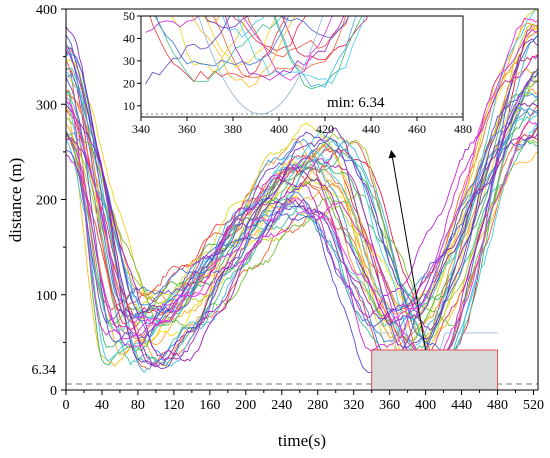 The width and height of the screenshot is (550, 458). I want to click on threshold-label: 6.34, so click(44, 370).